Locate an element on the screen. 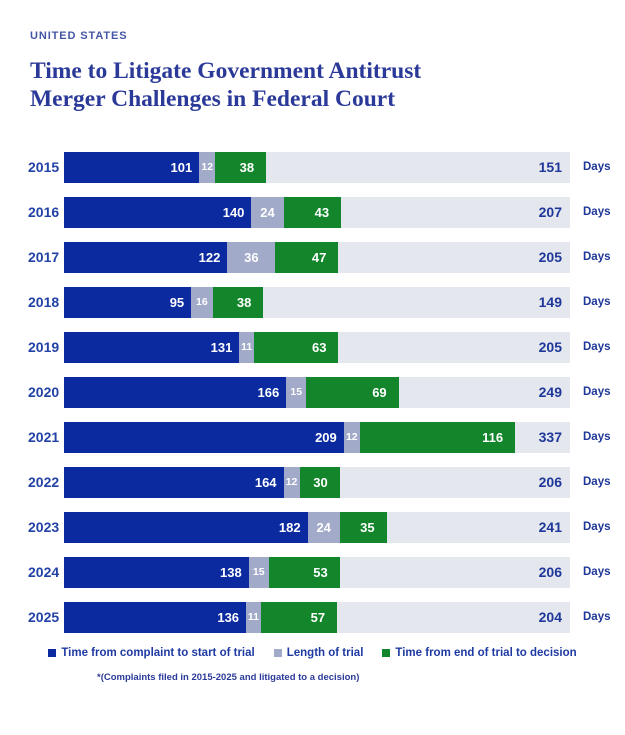 This screenshot has height=735, width=625. bar-row: 2025 136 11 57 204 Days is located at coordinates (312, 617).